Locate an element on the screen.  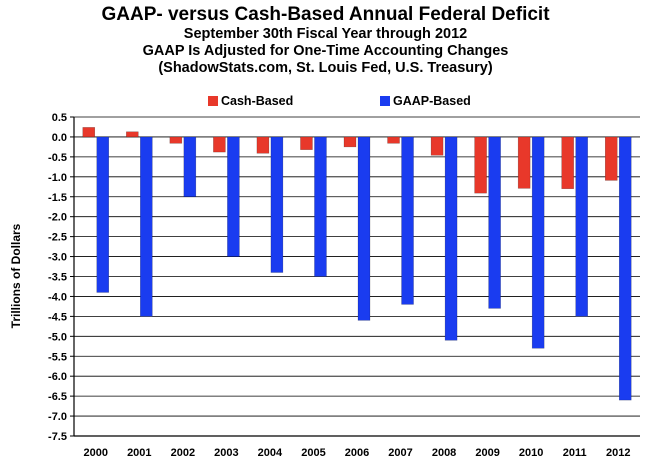
bar-cash-based-2004 is located at coordinates (263, 145).